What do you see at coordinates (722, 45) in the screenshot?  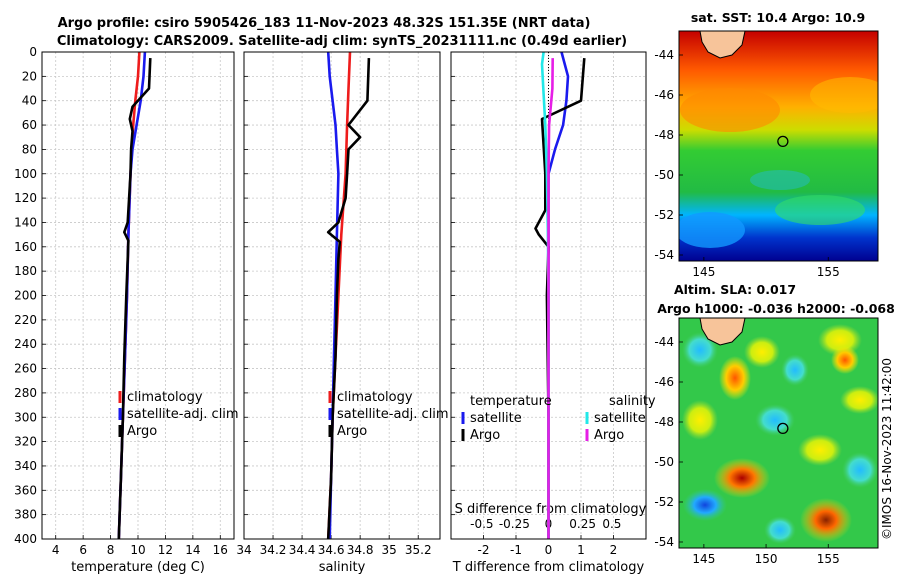 I see `tasmania-land` at bounding box center [722, 45].